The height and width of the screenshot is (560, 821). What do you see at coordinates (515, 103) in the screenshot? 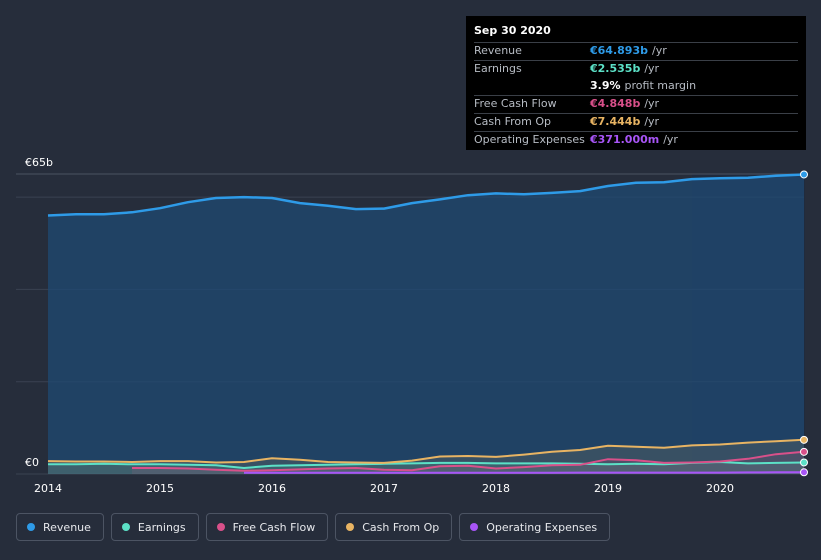
I see `tooltip-label: Free Cash Flow` at bounding box center [515, 103].